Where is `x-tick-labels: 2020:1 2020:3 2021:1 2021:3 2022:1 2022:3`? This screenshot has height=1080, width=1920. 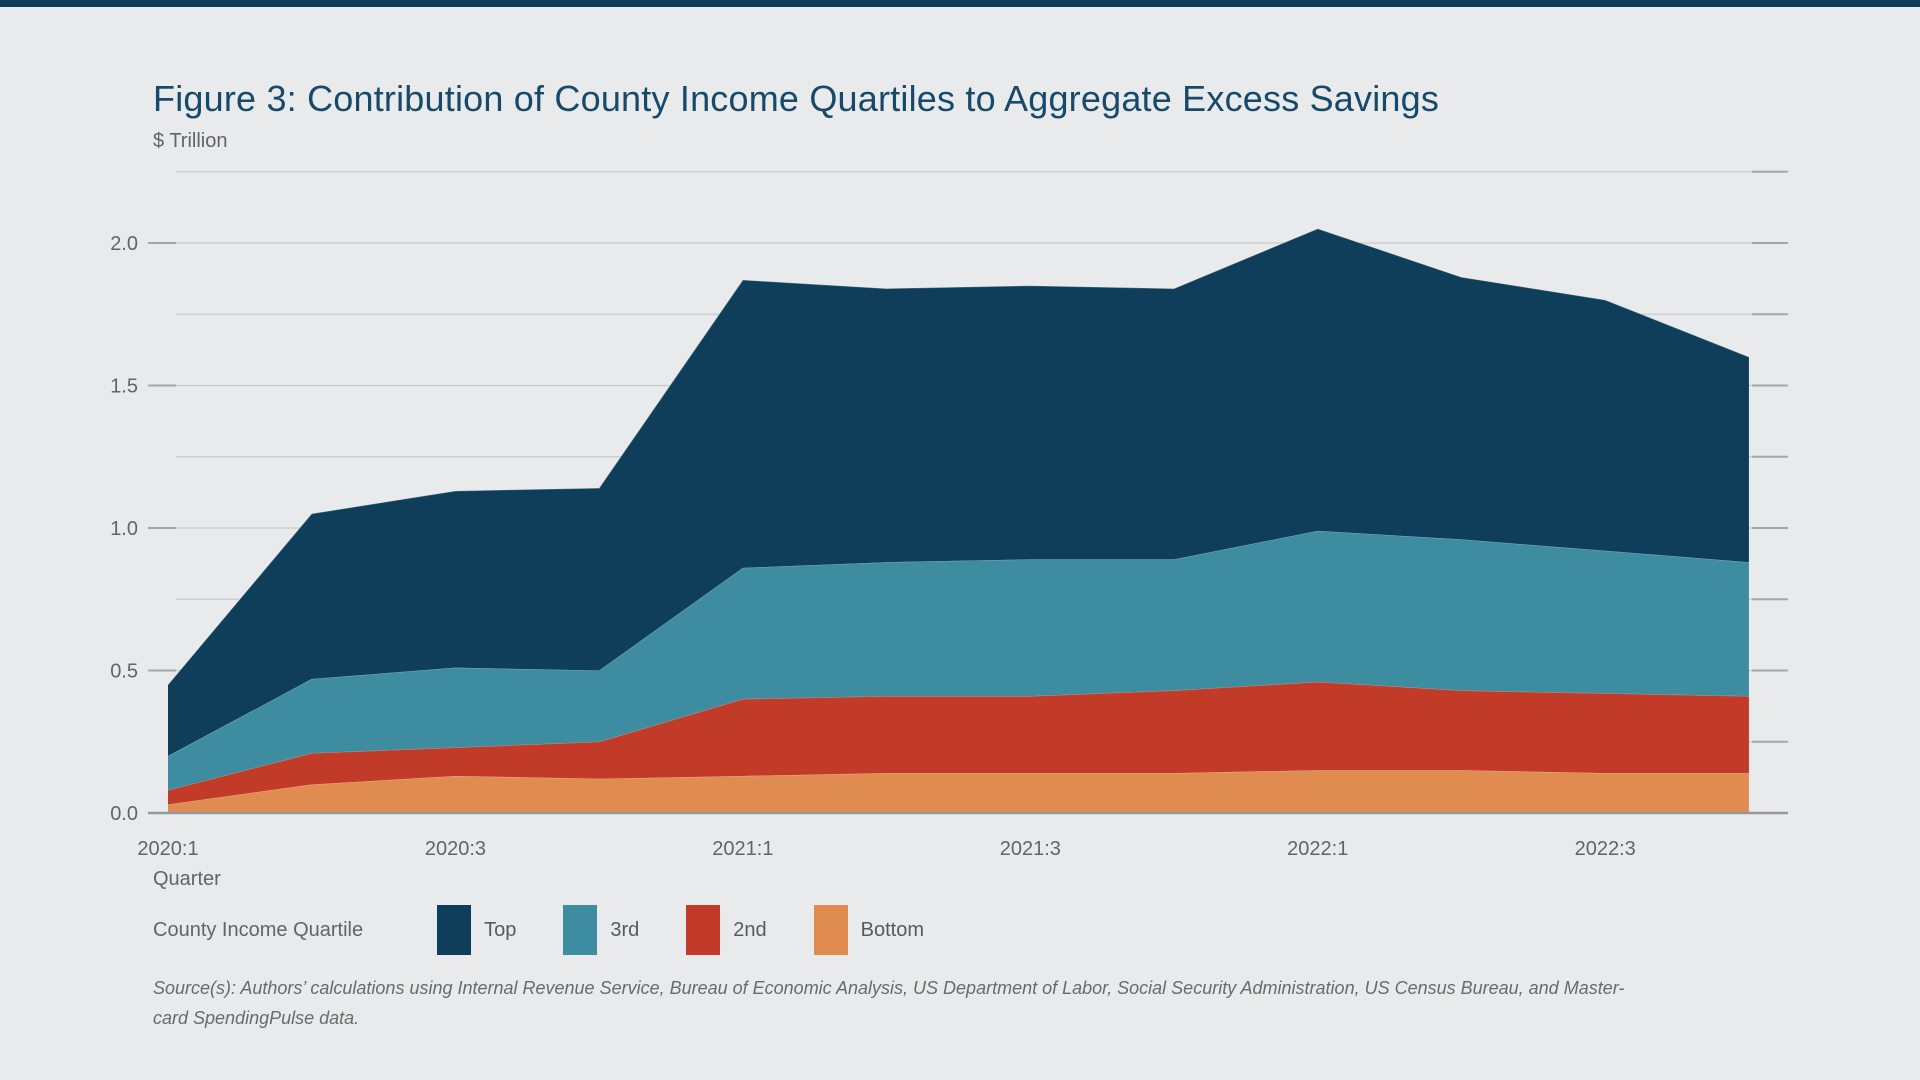 x-tick-labels: 2020:1 2020:3 2021:1 2021:3 2022:1 2022:3 is located at coordinates (886, 849).